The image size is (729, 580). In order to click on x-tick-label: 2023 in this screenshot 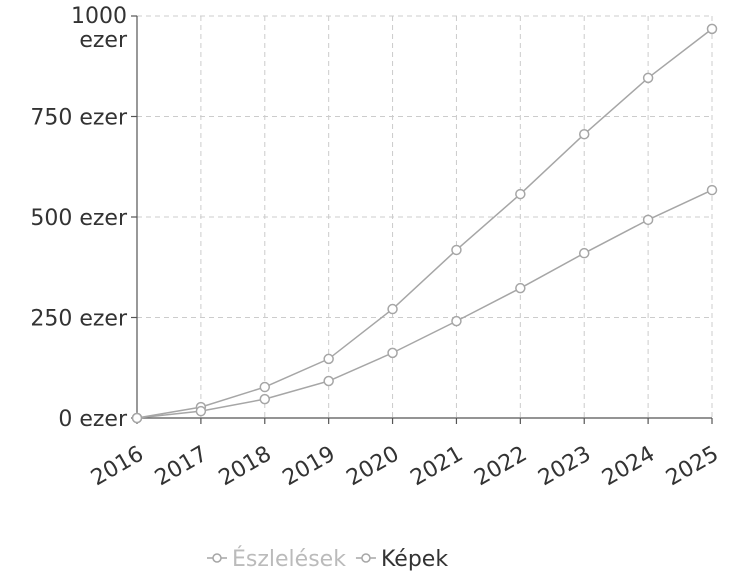, I will do `click(564, 467)`.